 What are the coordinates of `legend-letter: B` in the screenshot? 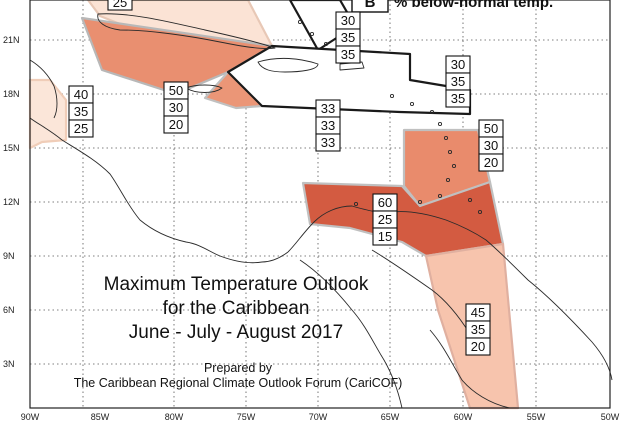 It's located at (370, 5).